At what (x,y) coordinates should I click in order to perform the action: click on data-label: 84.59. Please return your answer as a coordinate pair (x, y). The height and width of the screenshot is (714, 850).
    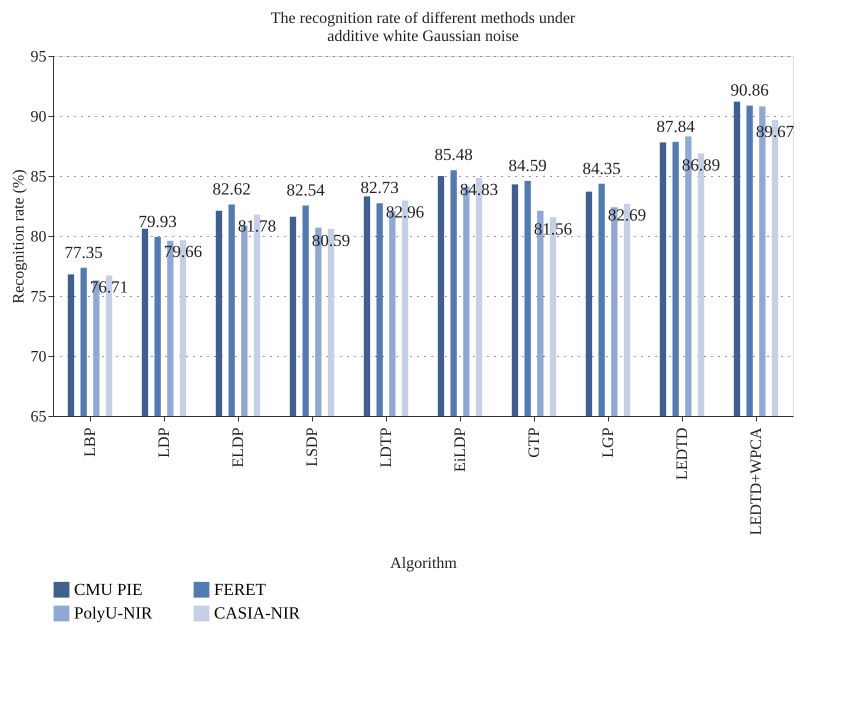
    Looking at the image, I should click on (527, 165).